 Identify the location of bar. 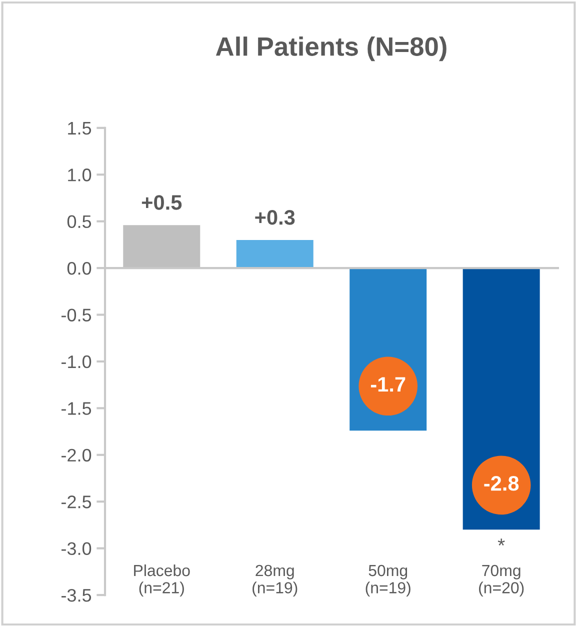
(275, 254).